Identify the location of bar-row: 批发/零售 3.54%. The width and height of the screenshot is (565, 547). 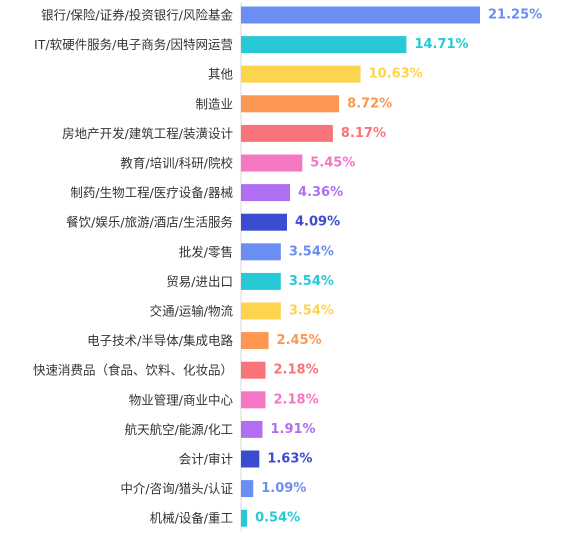
(256, 252).